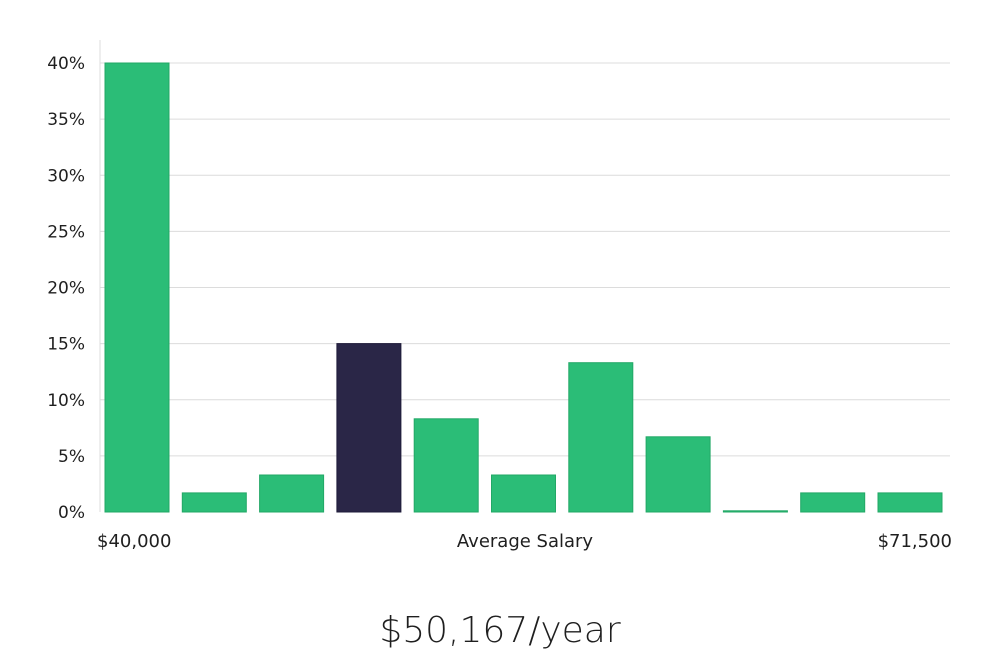 The height and width of the screenshot is (660, 1000). I want to click on y-axis-ticks: 0% 5% 10% 15% 20% 25% 30% 35% 40%, so click(66, 288).